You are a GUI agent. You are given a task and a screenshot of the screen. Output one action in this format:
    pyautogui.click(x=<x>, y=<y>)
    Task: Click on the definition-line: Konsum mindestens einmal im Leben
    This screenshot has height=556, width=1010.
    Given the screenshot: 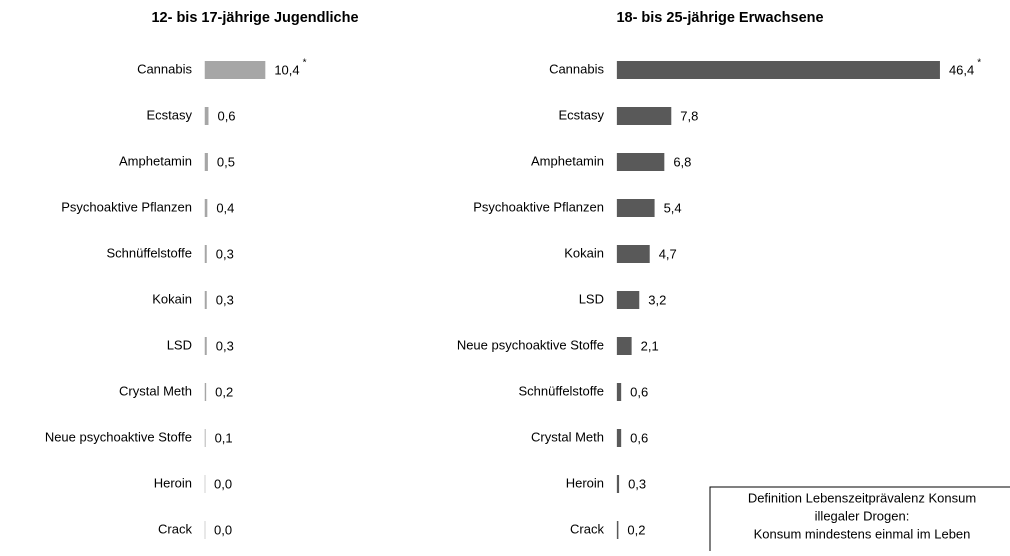 What is the action you would take?
    pyautogui.click(x=862, y=533)
    